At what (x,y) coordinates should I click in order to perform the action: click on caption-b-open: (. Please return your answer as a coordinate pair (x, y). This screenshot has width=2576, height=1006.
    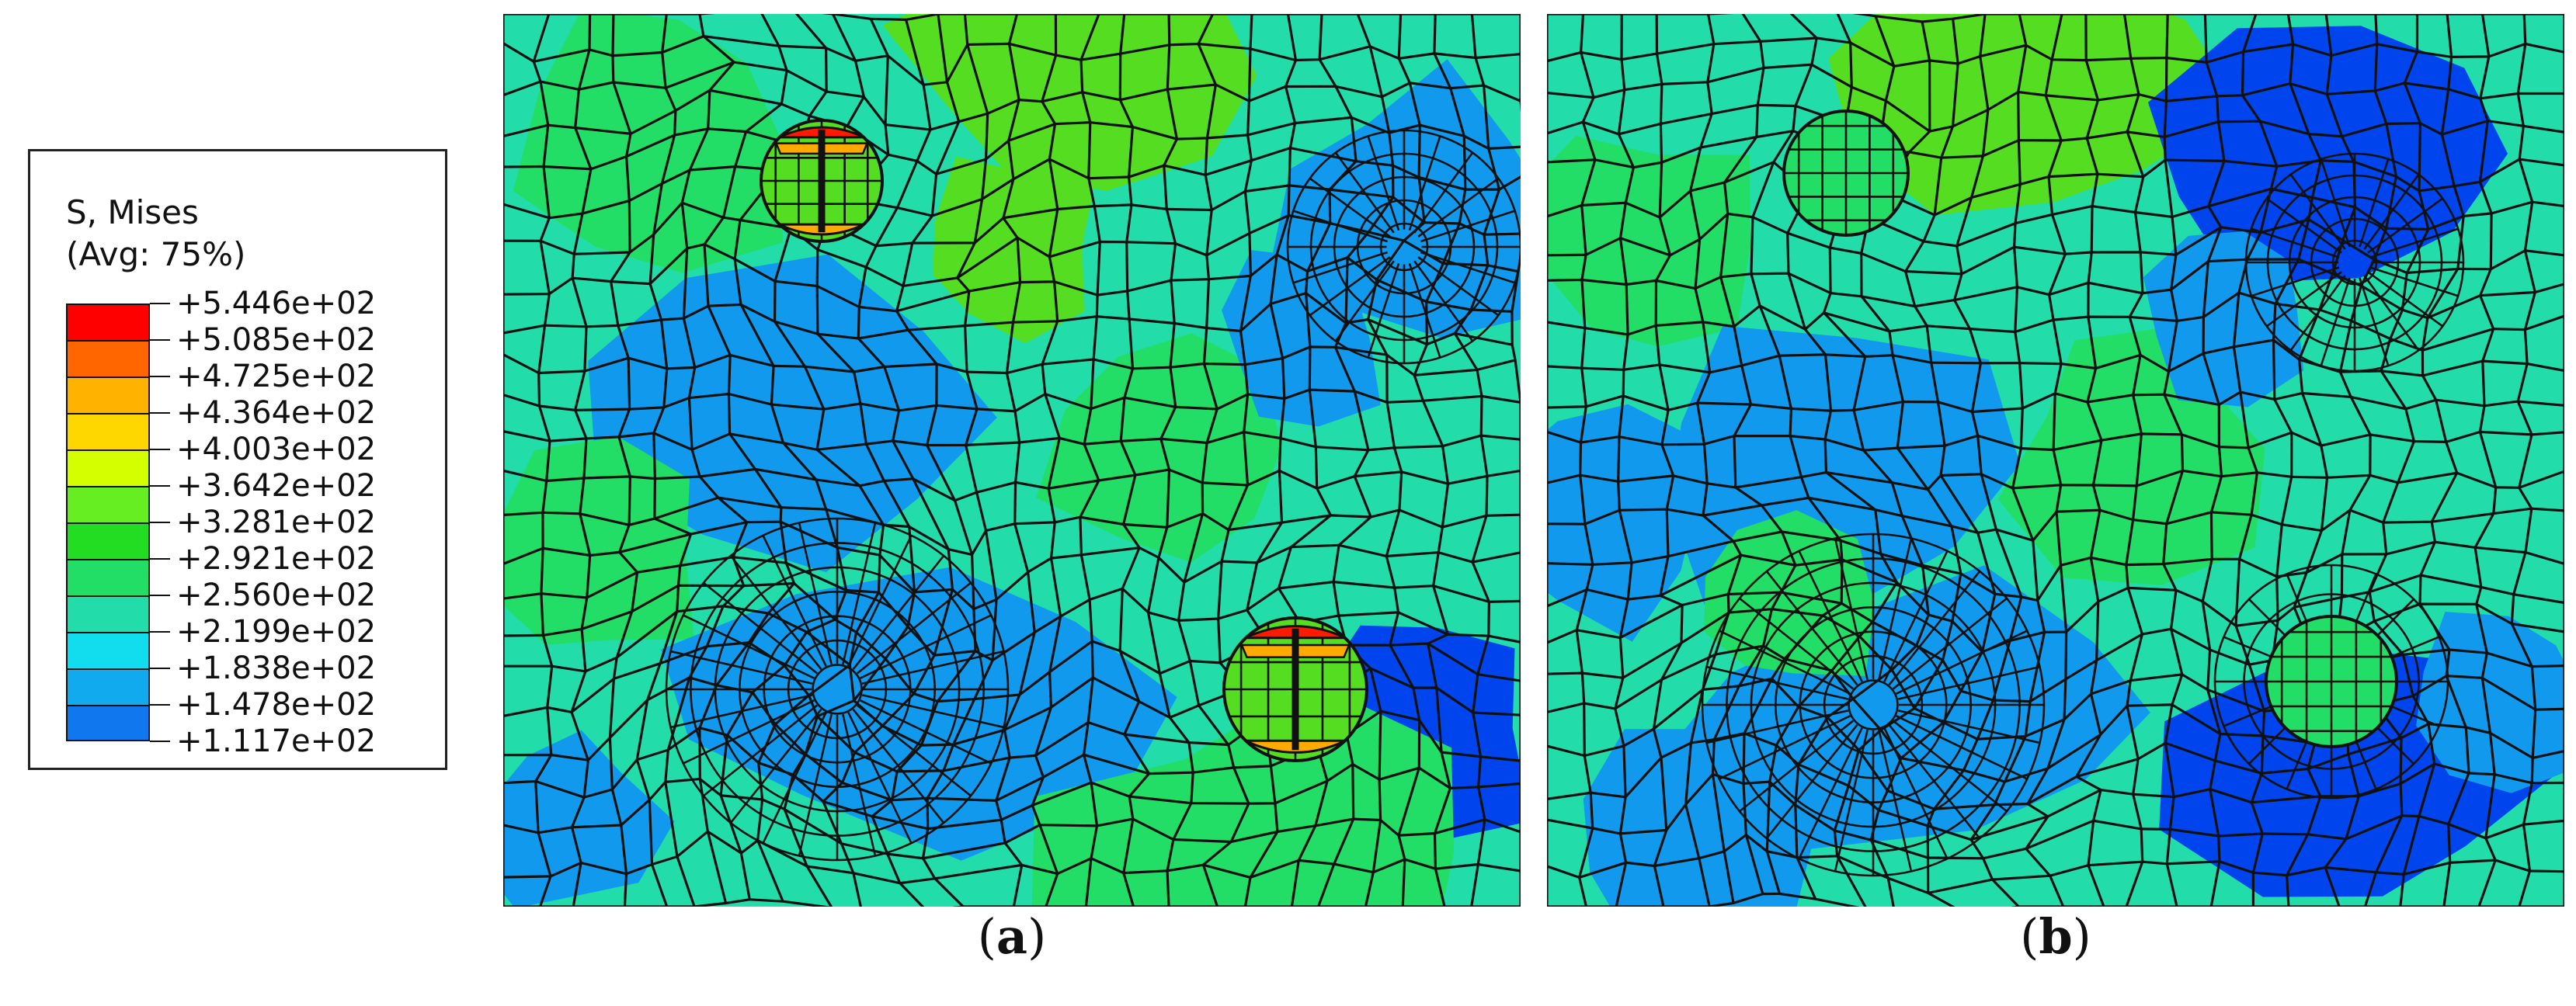
    Looking at the image, I should click on (2030, 936).